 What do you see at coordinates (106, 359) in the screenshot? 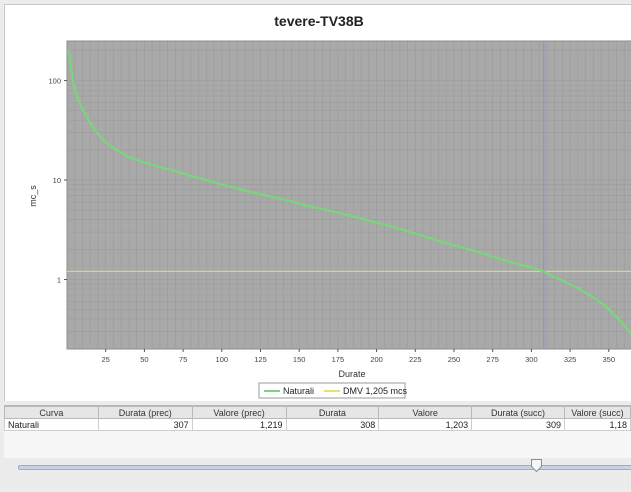
I see `x-tick-label: 25` at bounding box center [106, 359].